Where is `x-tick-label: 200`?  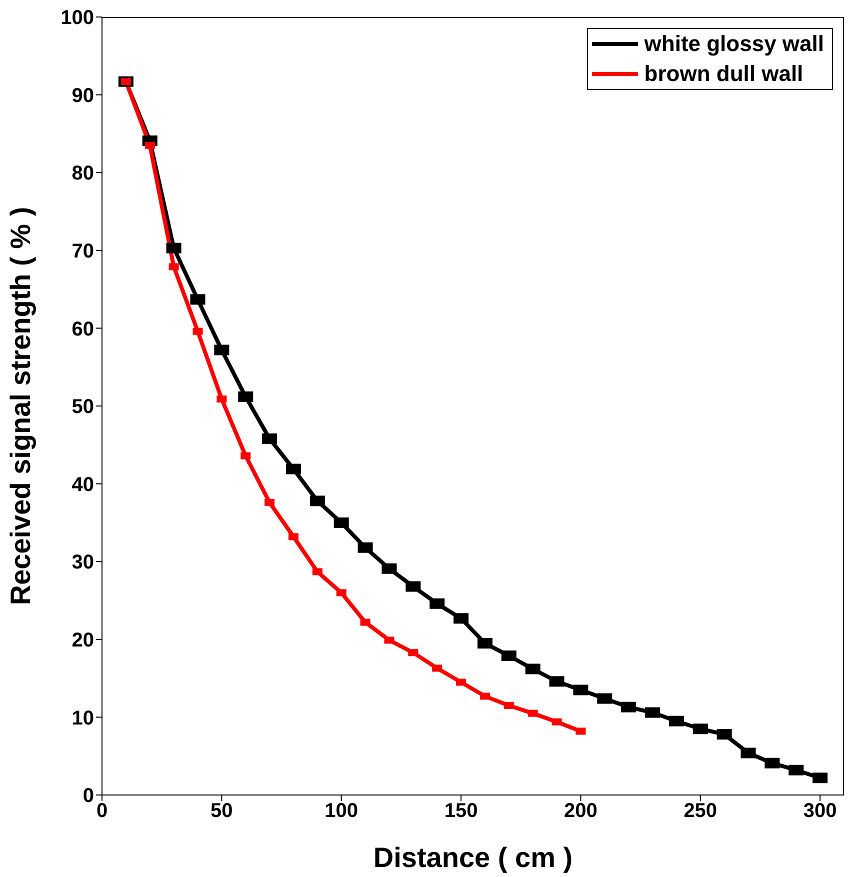 x-tick-label: 200 is located at coordinates (581, 811).